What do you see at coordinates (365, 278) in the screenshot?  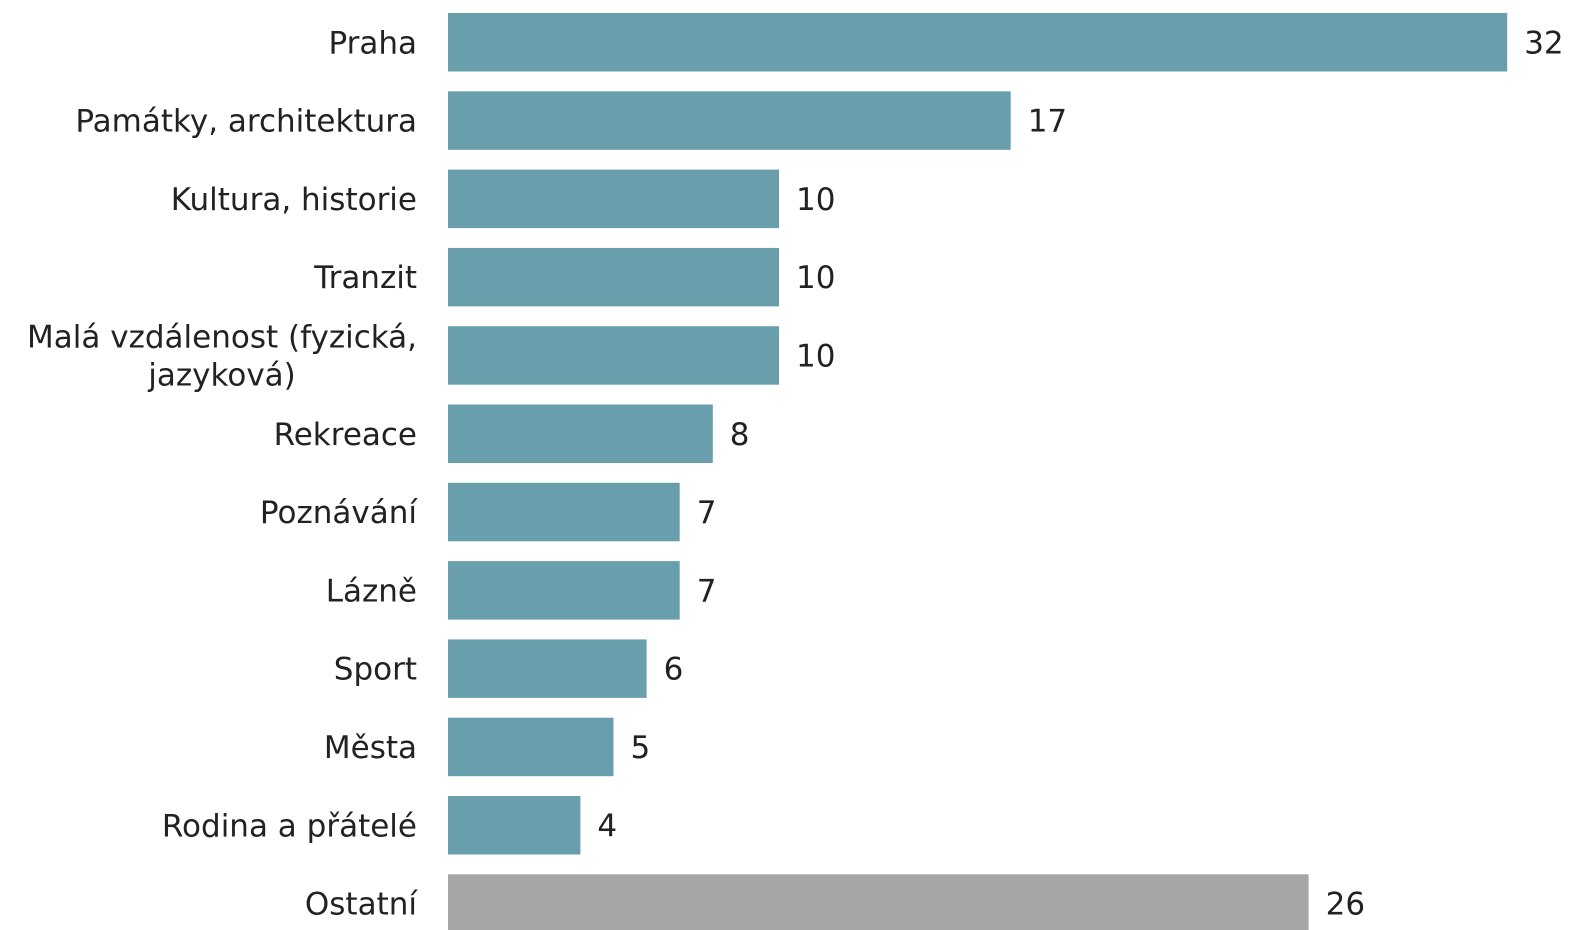 I see `category-label-4: Tranzit` at bounding box center [365, 278].